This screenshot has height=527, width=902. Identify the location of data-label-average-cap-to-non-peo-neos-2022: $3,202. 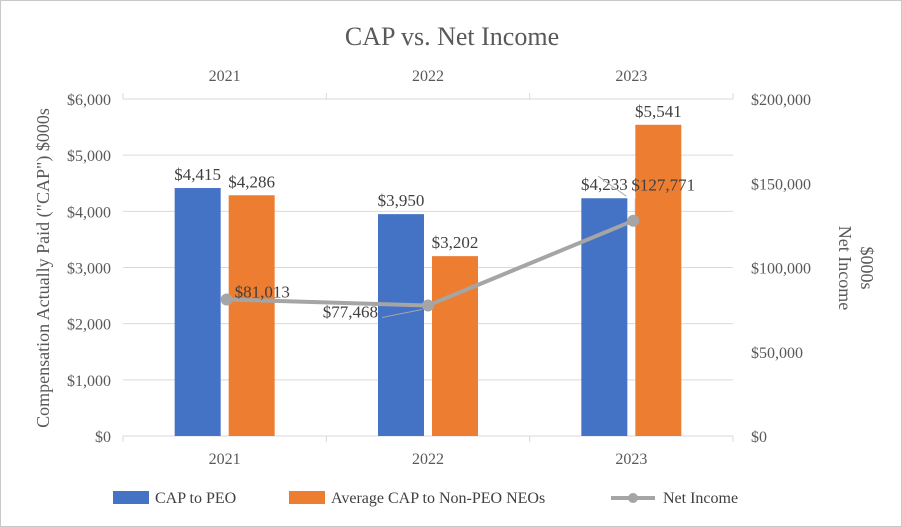
(455, 242).